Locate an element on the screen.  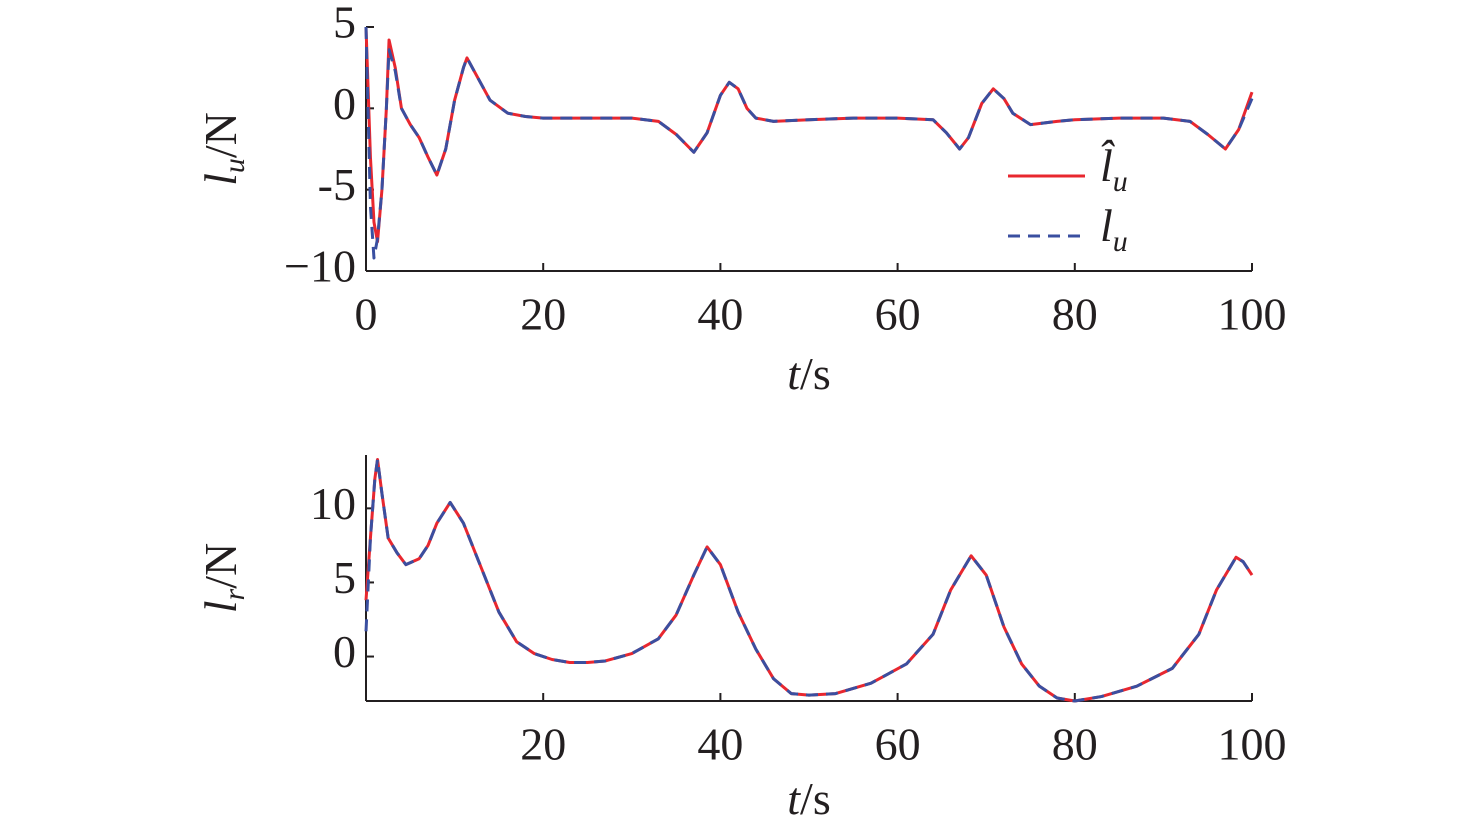
y-label-subscript: u is located at coordinates (234, 165).